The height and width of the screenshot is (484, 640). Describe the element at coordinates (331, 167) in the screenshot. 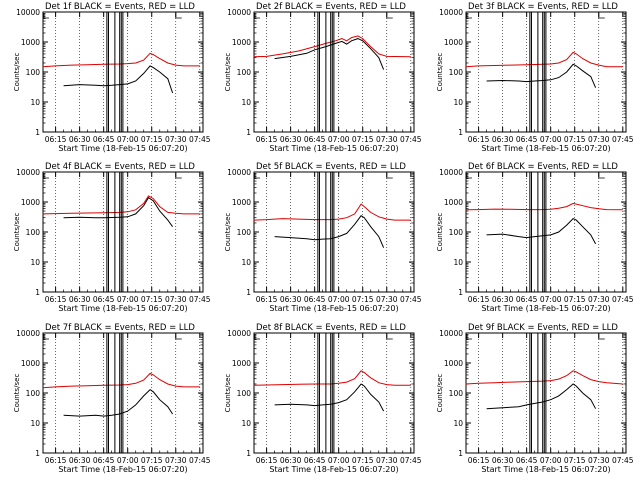

I see `panel-title: Det 5f BLACK = Events, RED = LLD` at that location.